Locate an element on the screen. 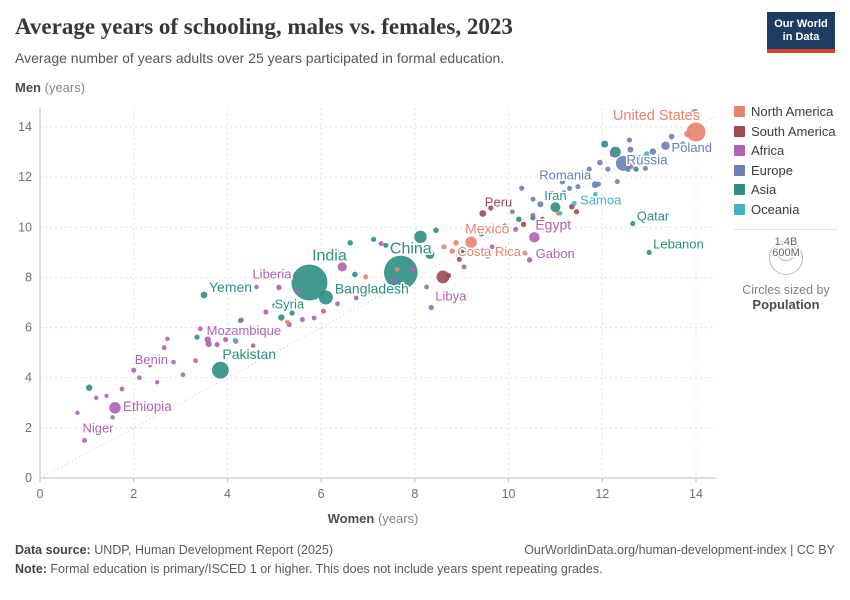 The height and width of the screenshot is (600, 850). data-point-samoa is located at coordinates (574, 203).